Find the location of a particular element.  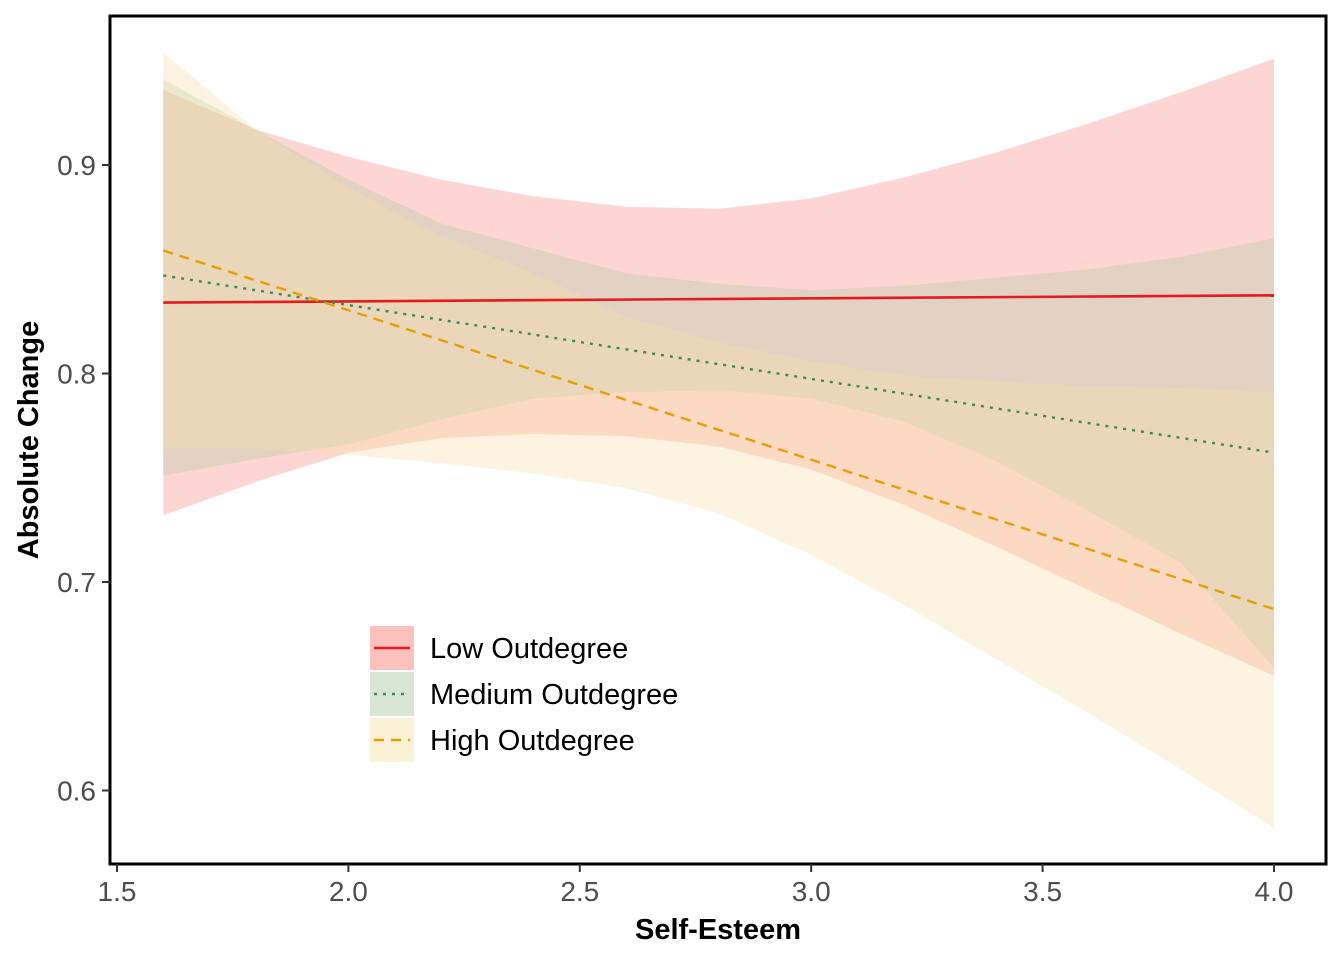

y-tick-label: 0.9 is located at coordinates (76, 165).